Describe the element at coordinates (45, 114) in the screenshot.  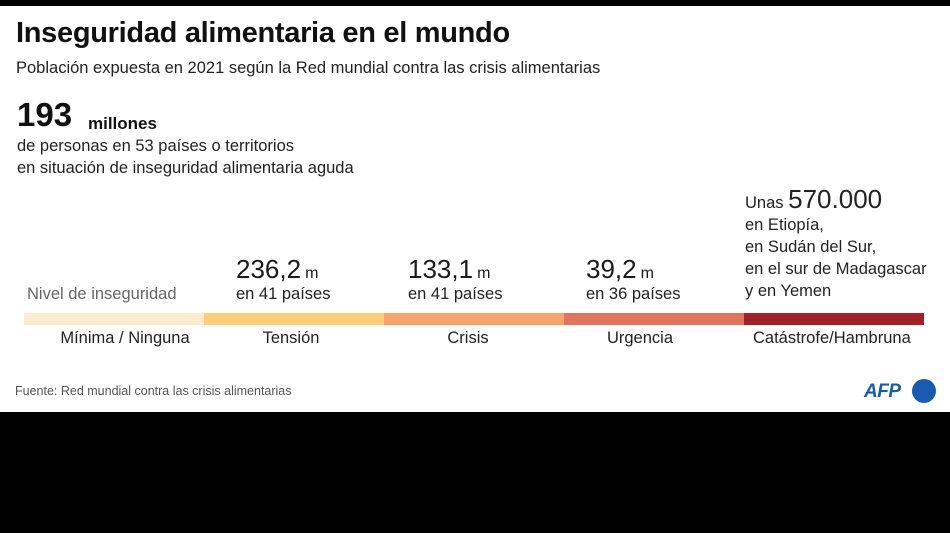
I see `headline-value: 193` at that location.